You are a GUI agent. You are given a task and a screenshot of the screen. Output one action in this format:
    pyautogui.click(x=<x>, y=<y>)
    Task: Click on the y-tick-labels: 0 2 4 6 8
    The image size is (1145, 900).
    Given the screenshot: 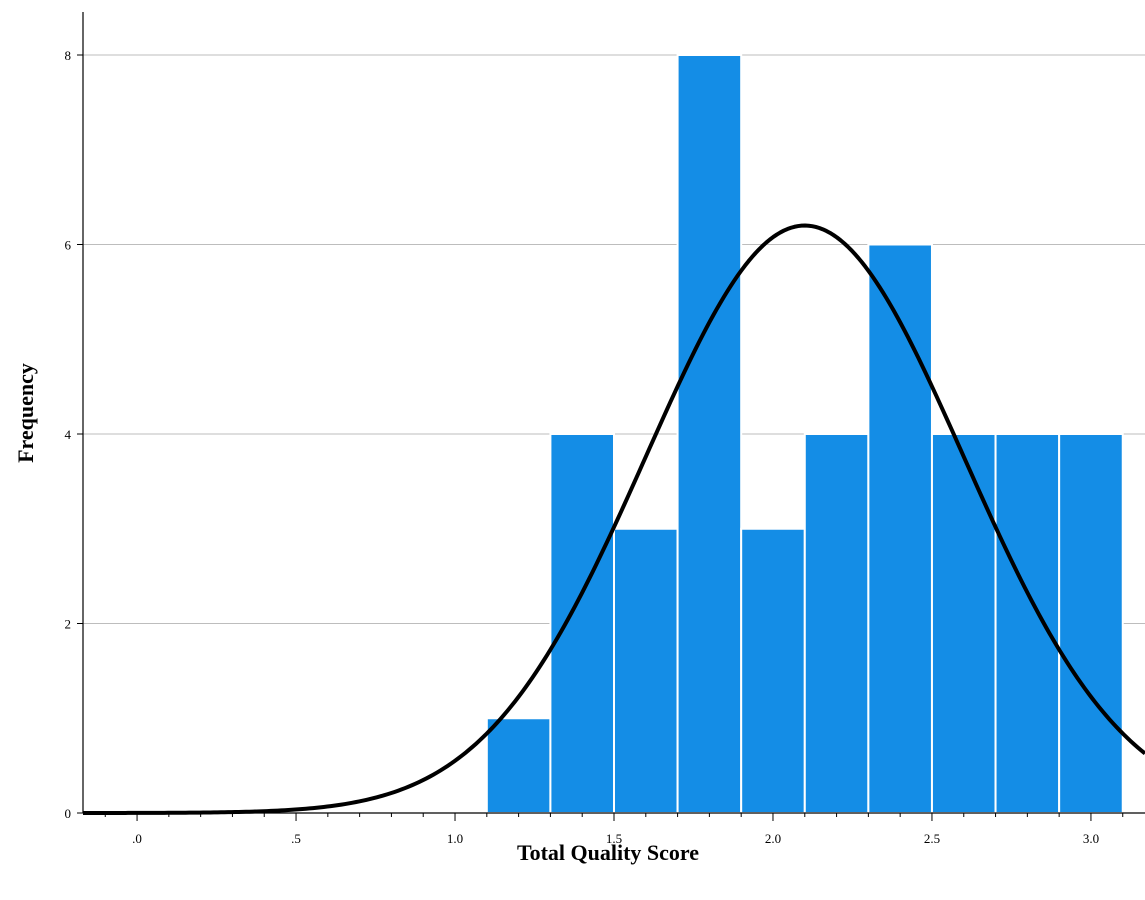 What is the action you would take?
    pyautogui.click(x=68, y=434)
    